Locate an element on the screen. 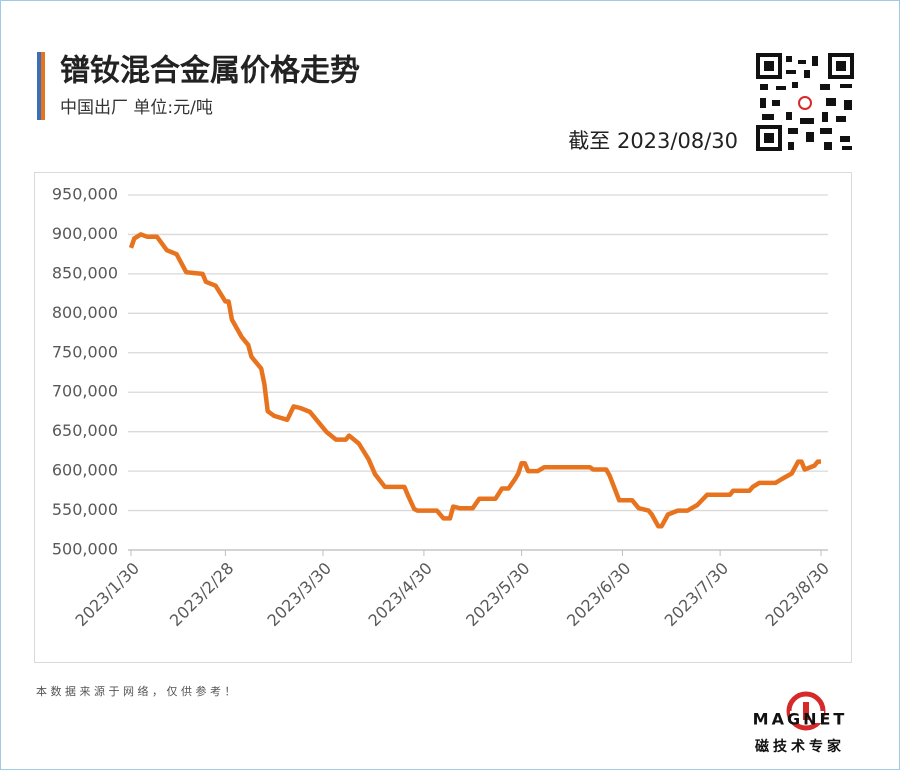 This screenshot has height=770, width=900. title: 镨钕混合金属价格走势 is located at coordinates (210, 71).